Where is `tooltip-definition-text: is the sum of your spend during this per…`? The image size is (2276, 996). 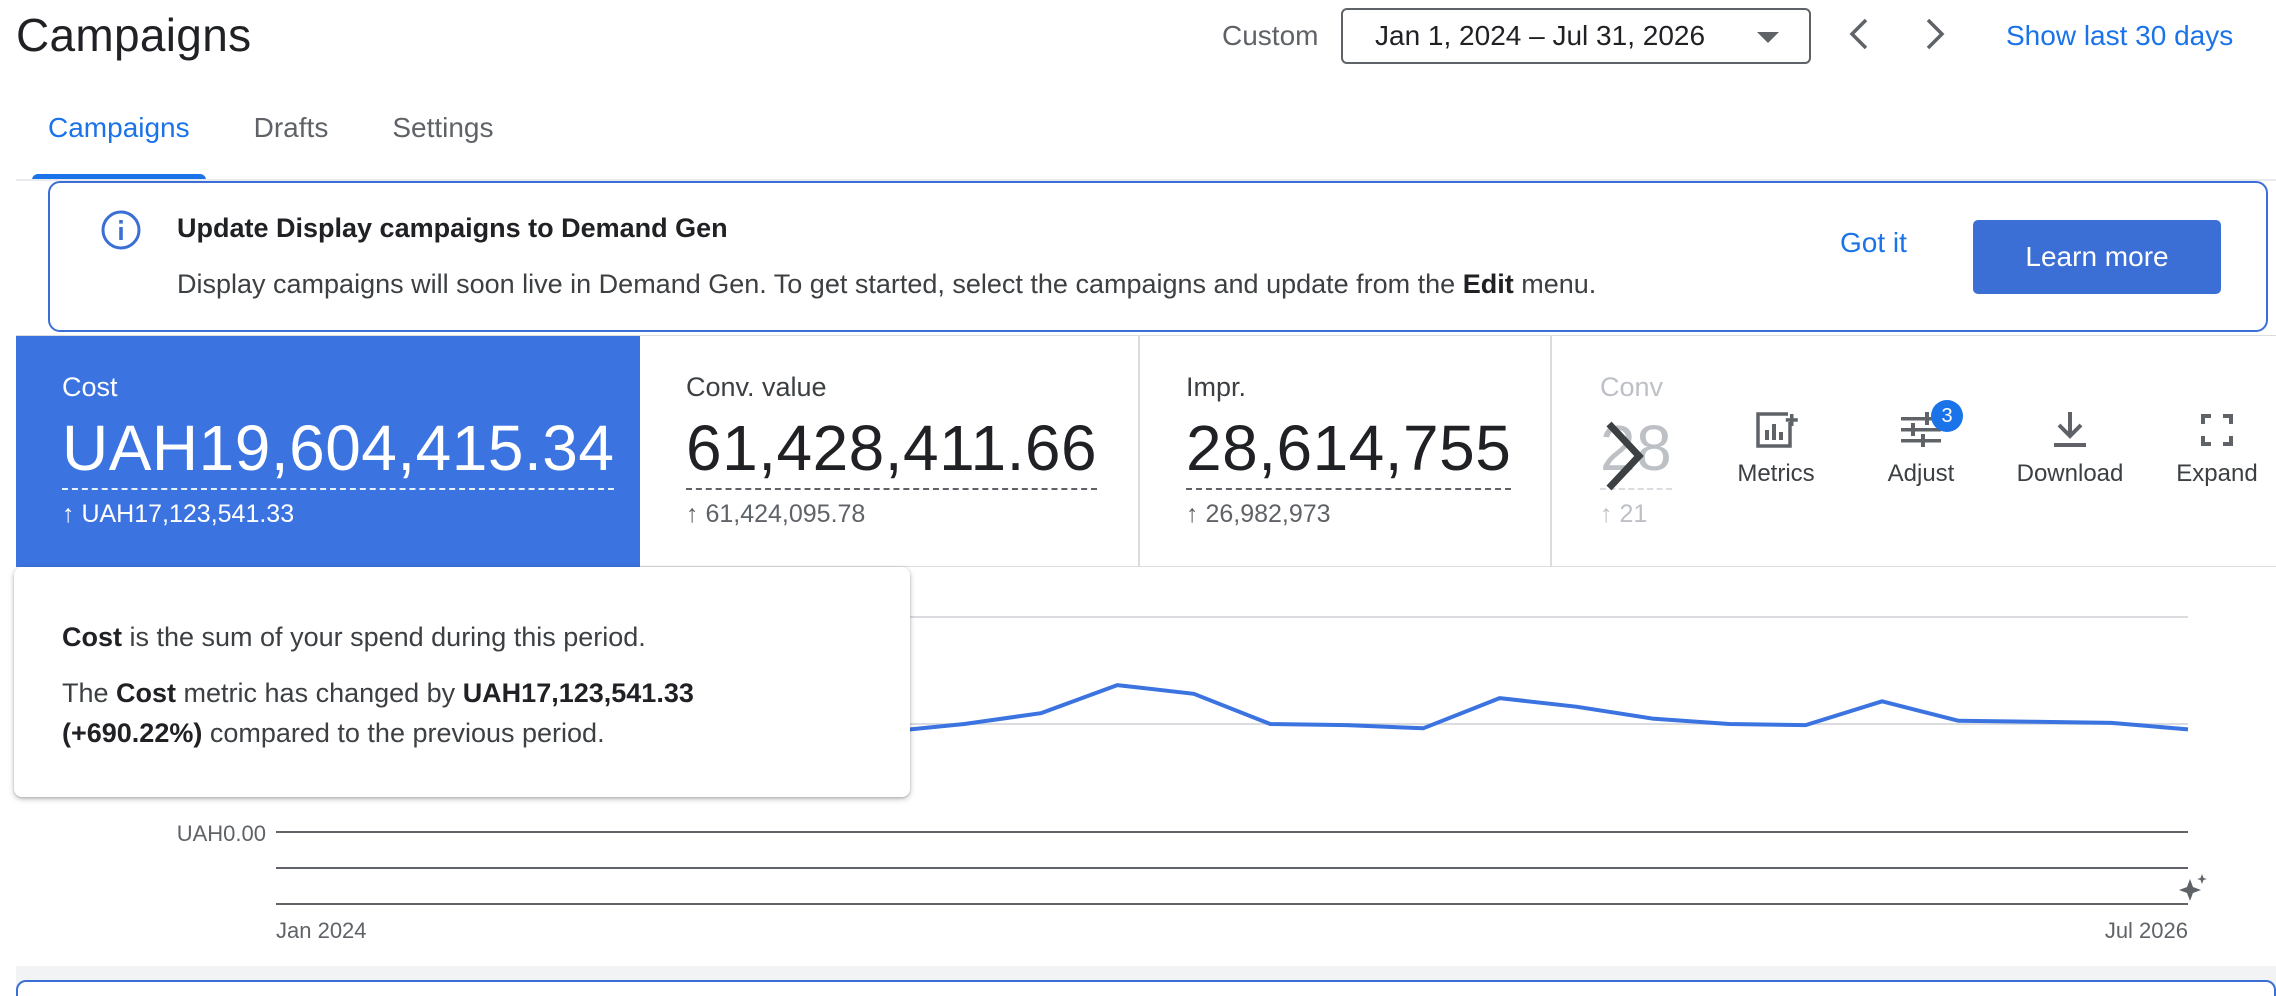
tooltip-definition-text: is the sum of your spend during this per… is located at coordinates (384, 637).